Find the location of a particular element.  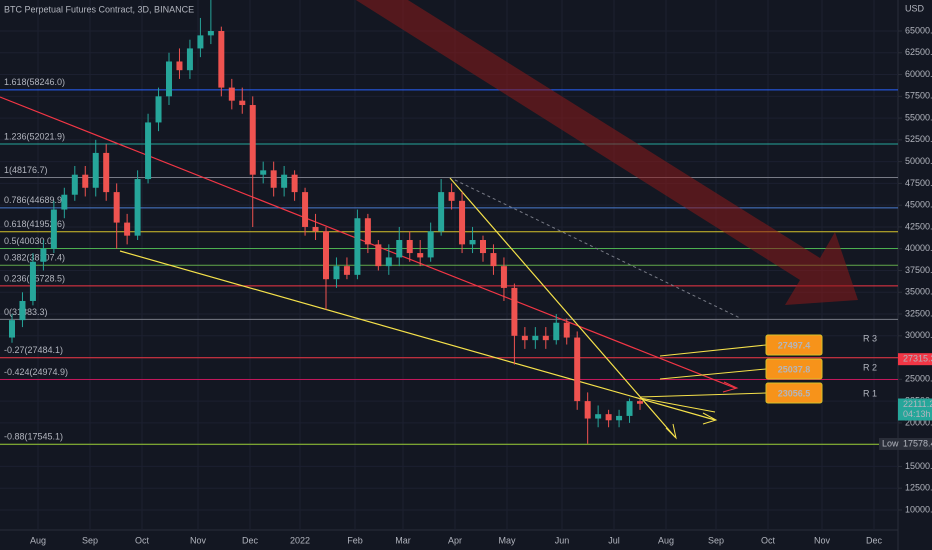

fib-label: 1.236(52021.9) is located at coordinates (34, 136).